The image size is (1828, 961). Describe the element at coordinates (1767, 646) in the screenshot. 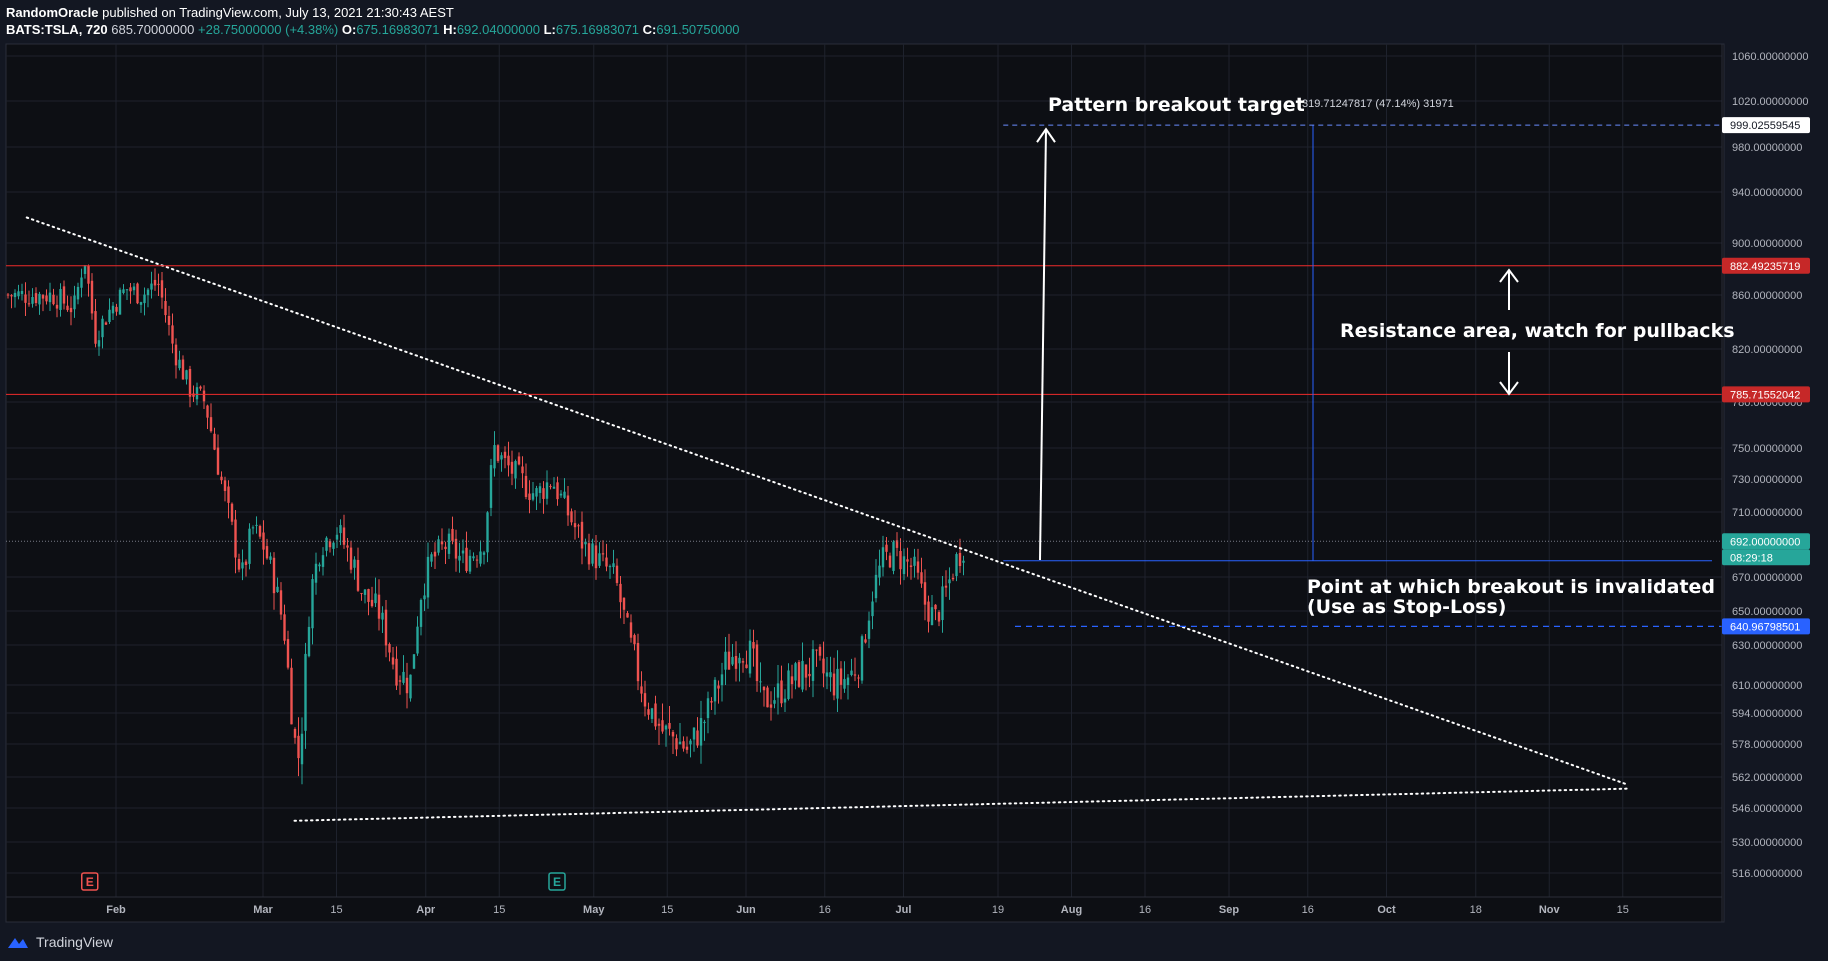

I see `price-tick-label: 630.00000000` at that location.